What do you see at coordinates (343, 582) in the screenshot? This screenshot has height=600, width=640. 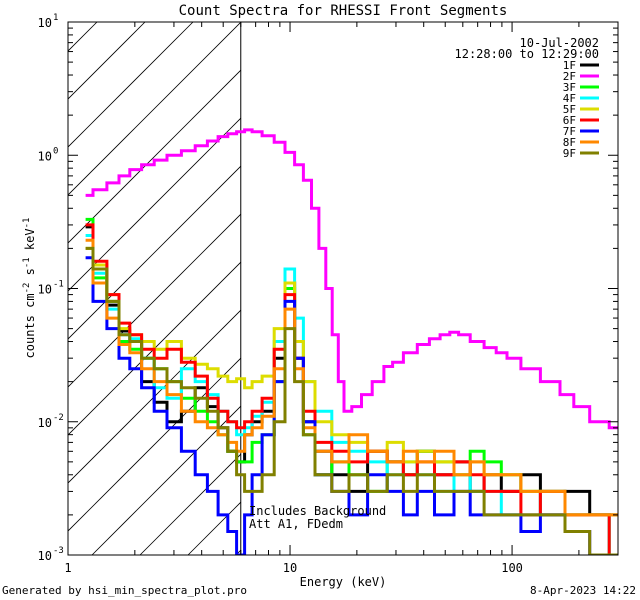 I see `x-axis-label: Energy (keV)` at bounding box center [343, 582].